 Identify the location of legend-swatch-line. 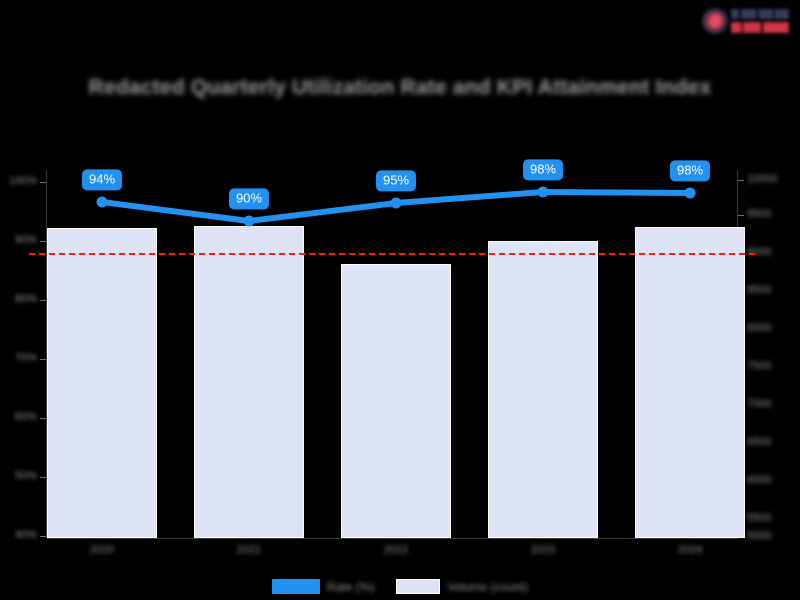
(295, 586).